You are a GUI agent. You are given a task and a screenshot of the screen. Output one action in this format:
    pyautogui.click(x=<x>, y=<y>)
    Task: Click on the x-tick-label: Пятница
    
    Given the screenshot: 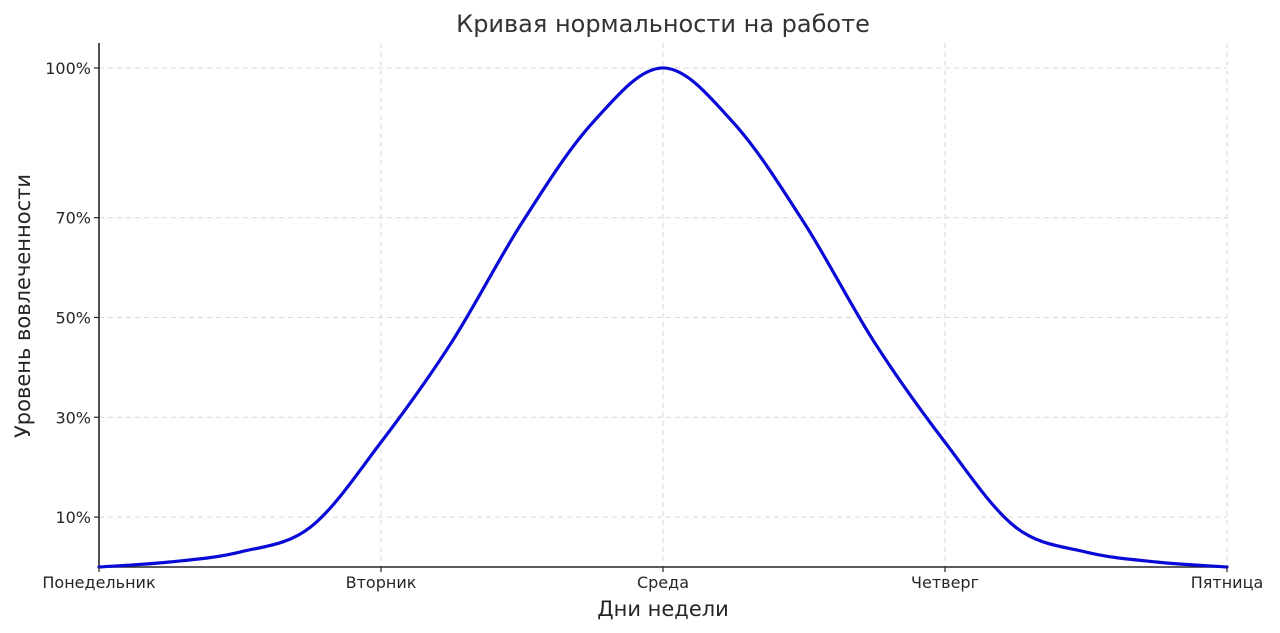 What is the action you would take?
    pyautogui.click(x=1227, y=582)
    